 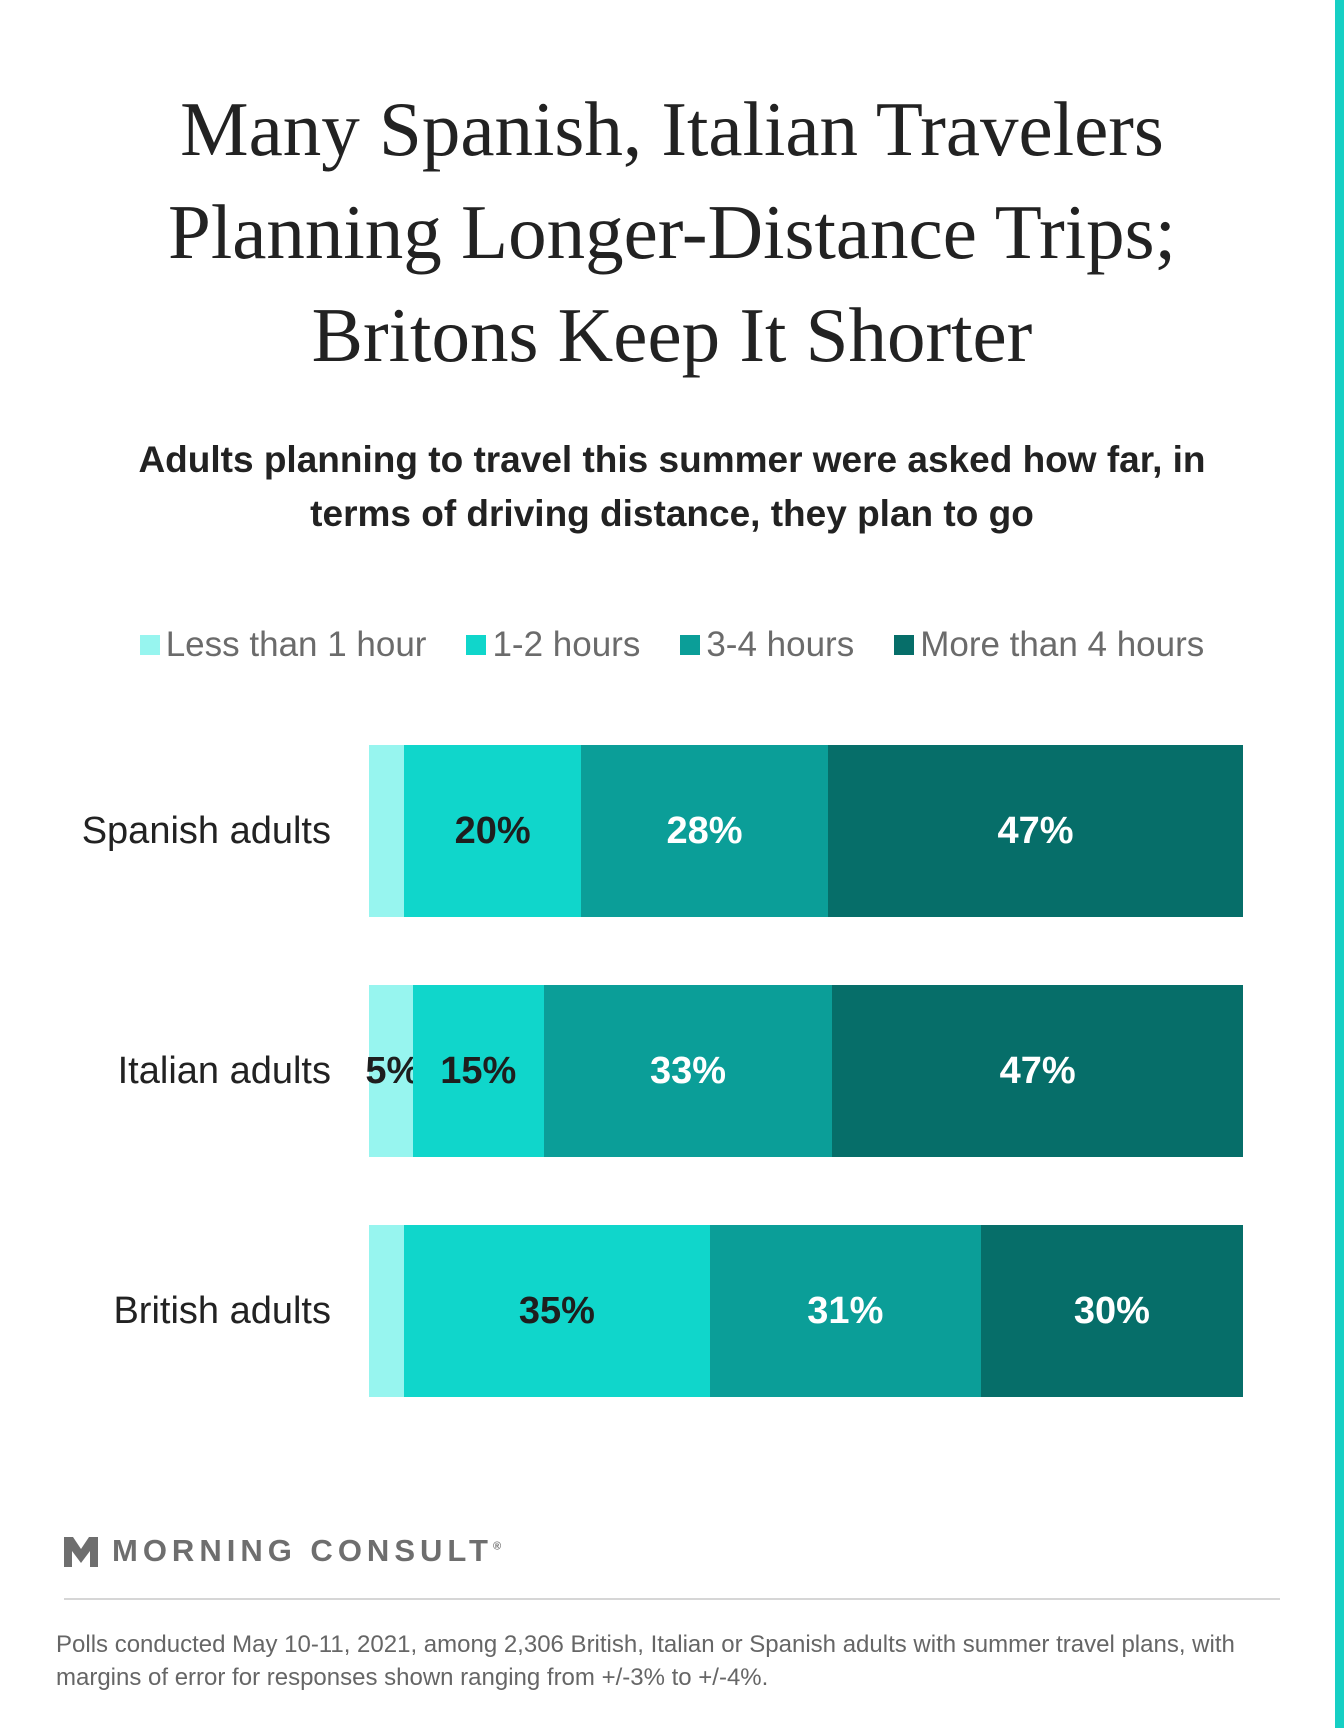 I want to click on legend-item-0: Less than 1 hour, so click(x=283, y=645).